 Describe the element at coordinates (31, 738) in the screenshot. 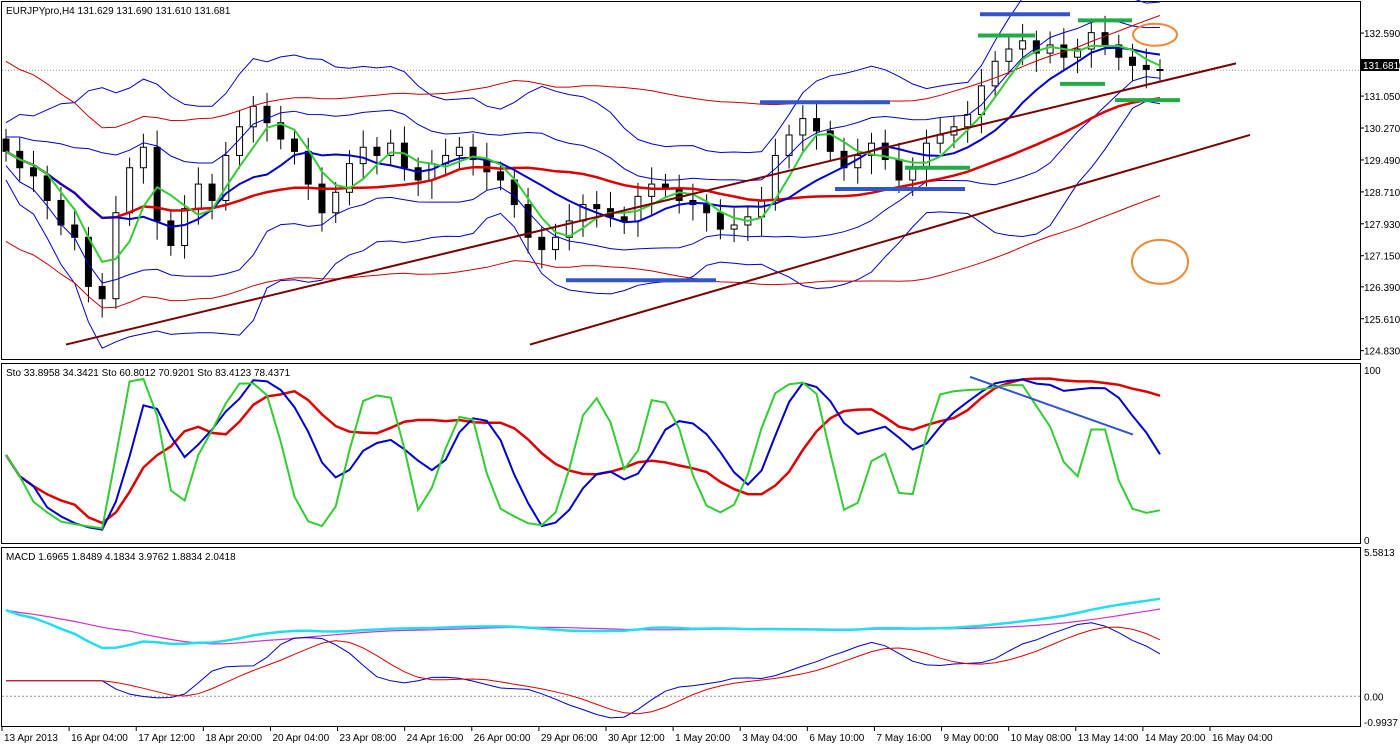

I see `time-tick-label: 13 Apr 2013` at that location.